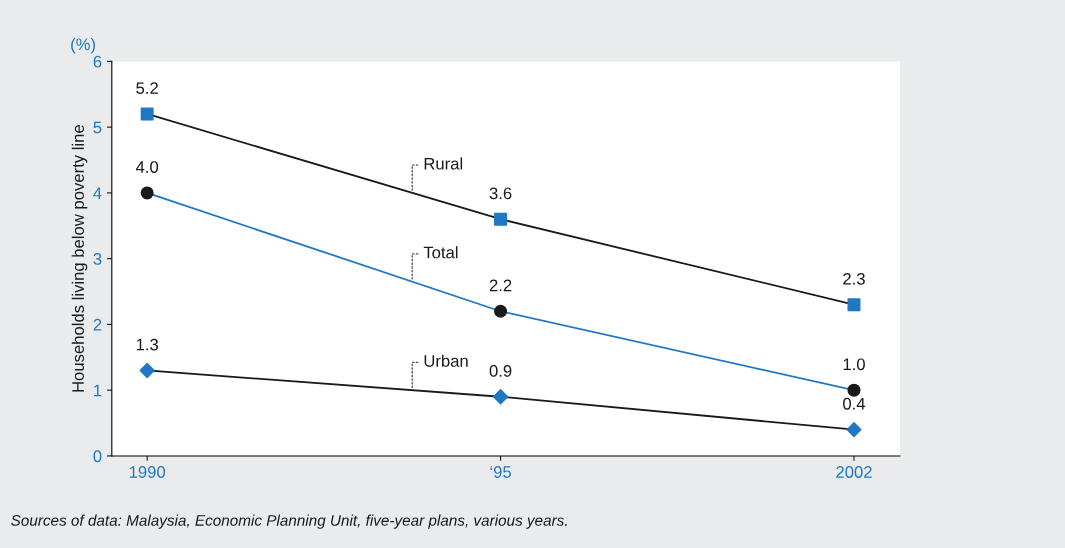 This screenshot has height=548, width=1065. What do you see at coordinates (147, 167) in the screenshot?
I see `data-label: 4.0` at bounding box center [147, 167].